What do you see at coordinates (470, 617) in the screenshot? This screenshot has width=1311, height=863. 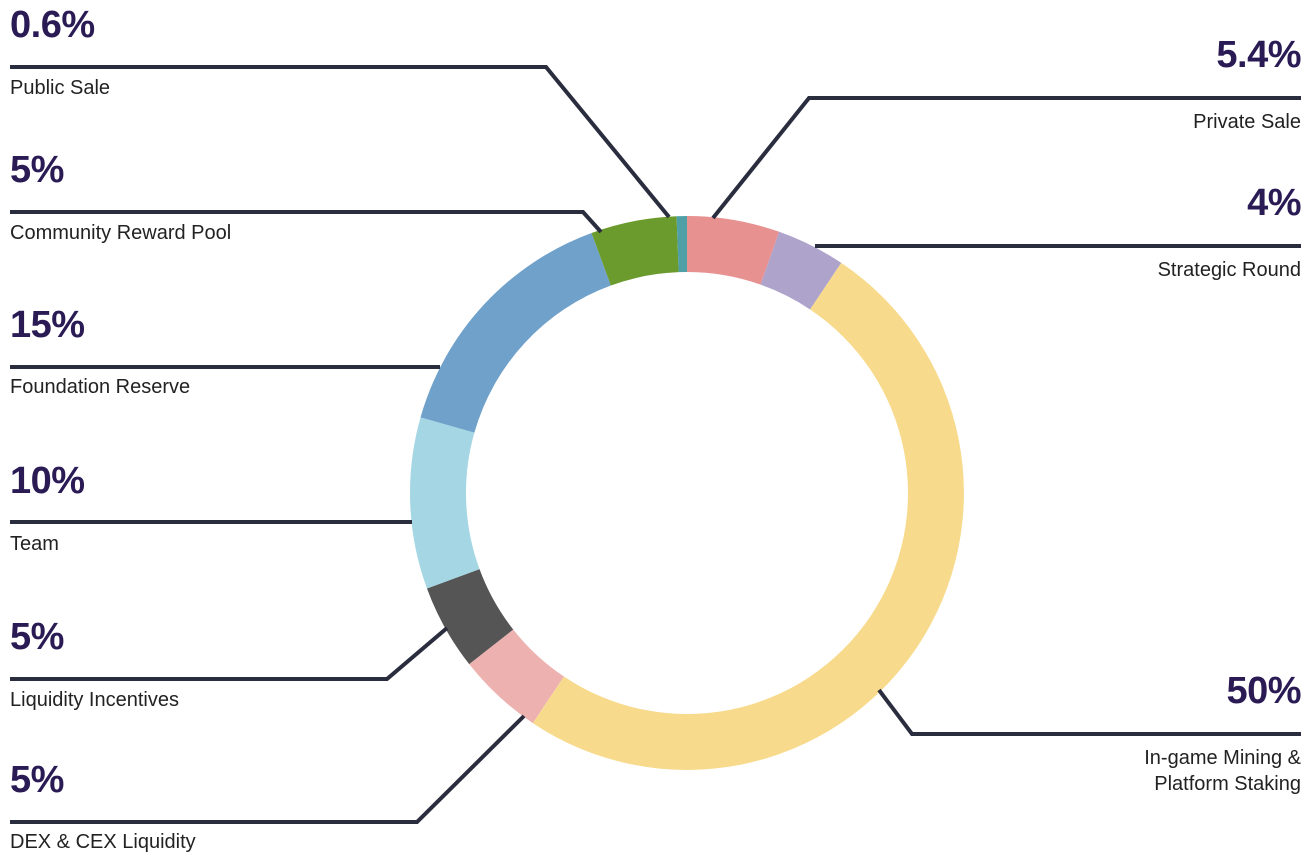 I see `donut-segment-liquidity-incentives` at bounding box center [470, 617].